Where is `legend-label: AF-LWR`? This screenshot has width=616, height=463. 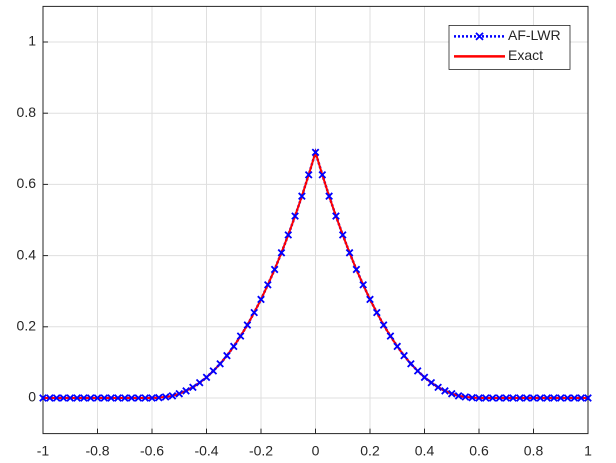 legend-label: AF-LWR is located at coordinates (534, 35).